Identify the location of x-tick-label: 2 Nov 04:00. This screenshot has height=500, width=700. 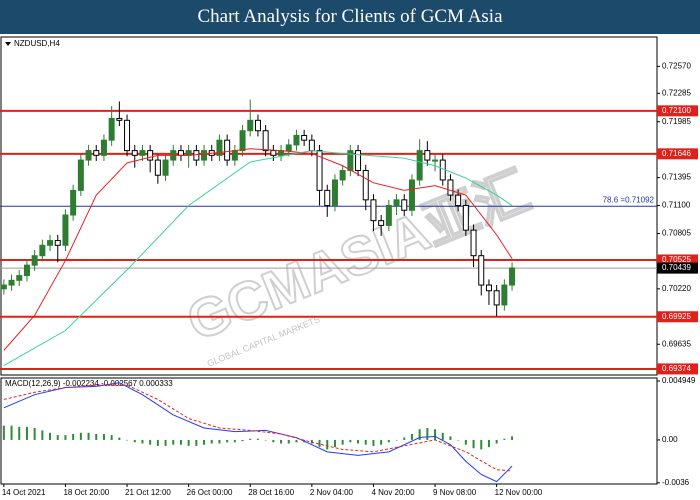
(332, 492).